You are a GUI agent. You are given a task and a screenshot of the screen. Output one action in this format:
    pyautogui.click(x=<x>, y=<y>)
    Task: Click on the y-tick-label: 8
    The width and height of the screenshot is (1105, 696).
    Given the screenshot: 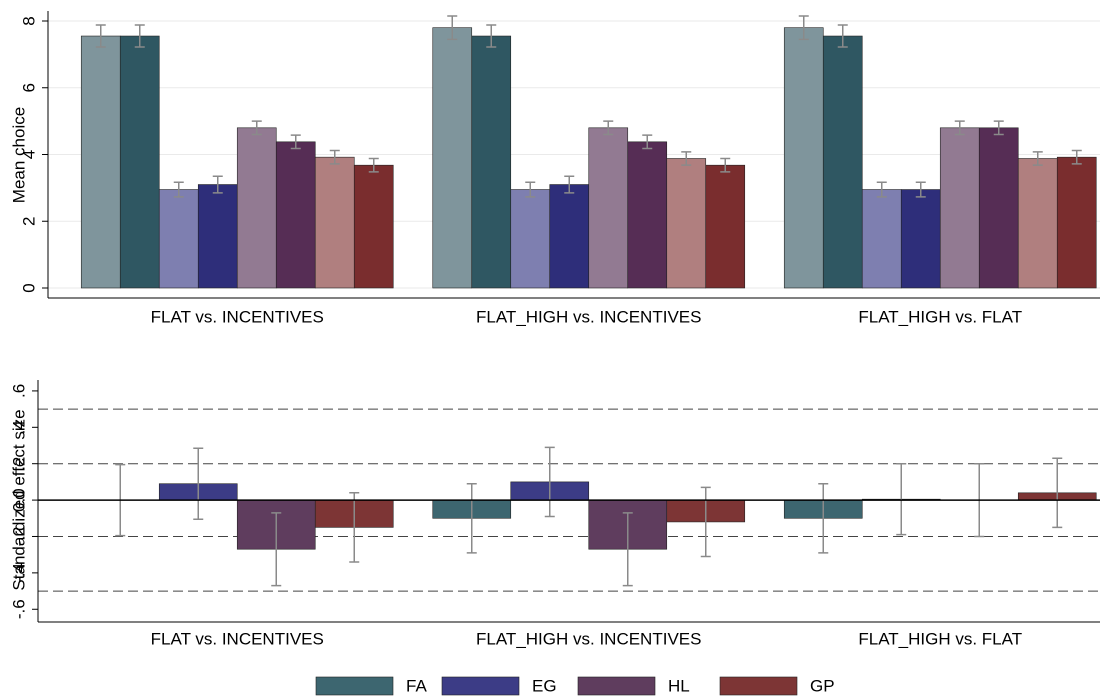 What is the action you would take?
    pyautogui.click(x=28, y=20)
    